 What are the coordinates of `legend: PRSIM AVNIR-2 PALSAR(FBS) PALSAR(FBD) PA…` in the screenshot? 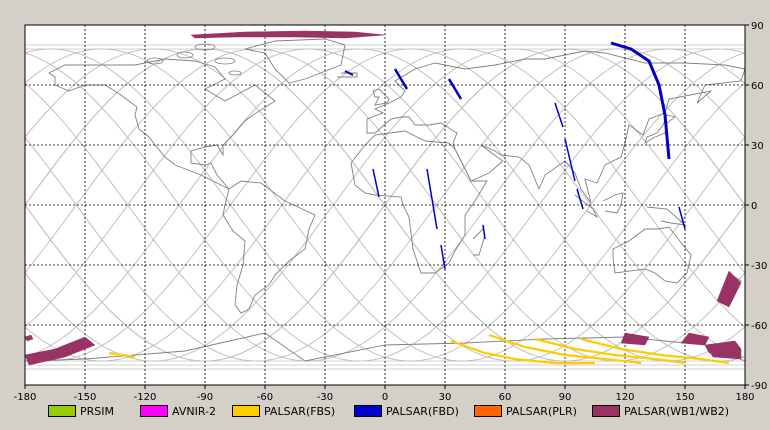 It's located at (398, 414).